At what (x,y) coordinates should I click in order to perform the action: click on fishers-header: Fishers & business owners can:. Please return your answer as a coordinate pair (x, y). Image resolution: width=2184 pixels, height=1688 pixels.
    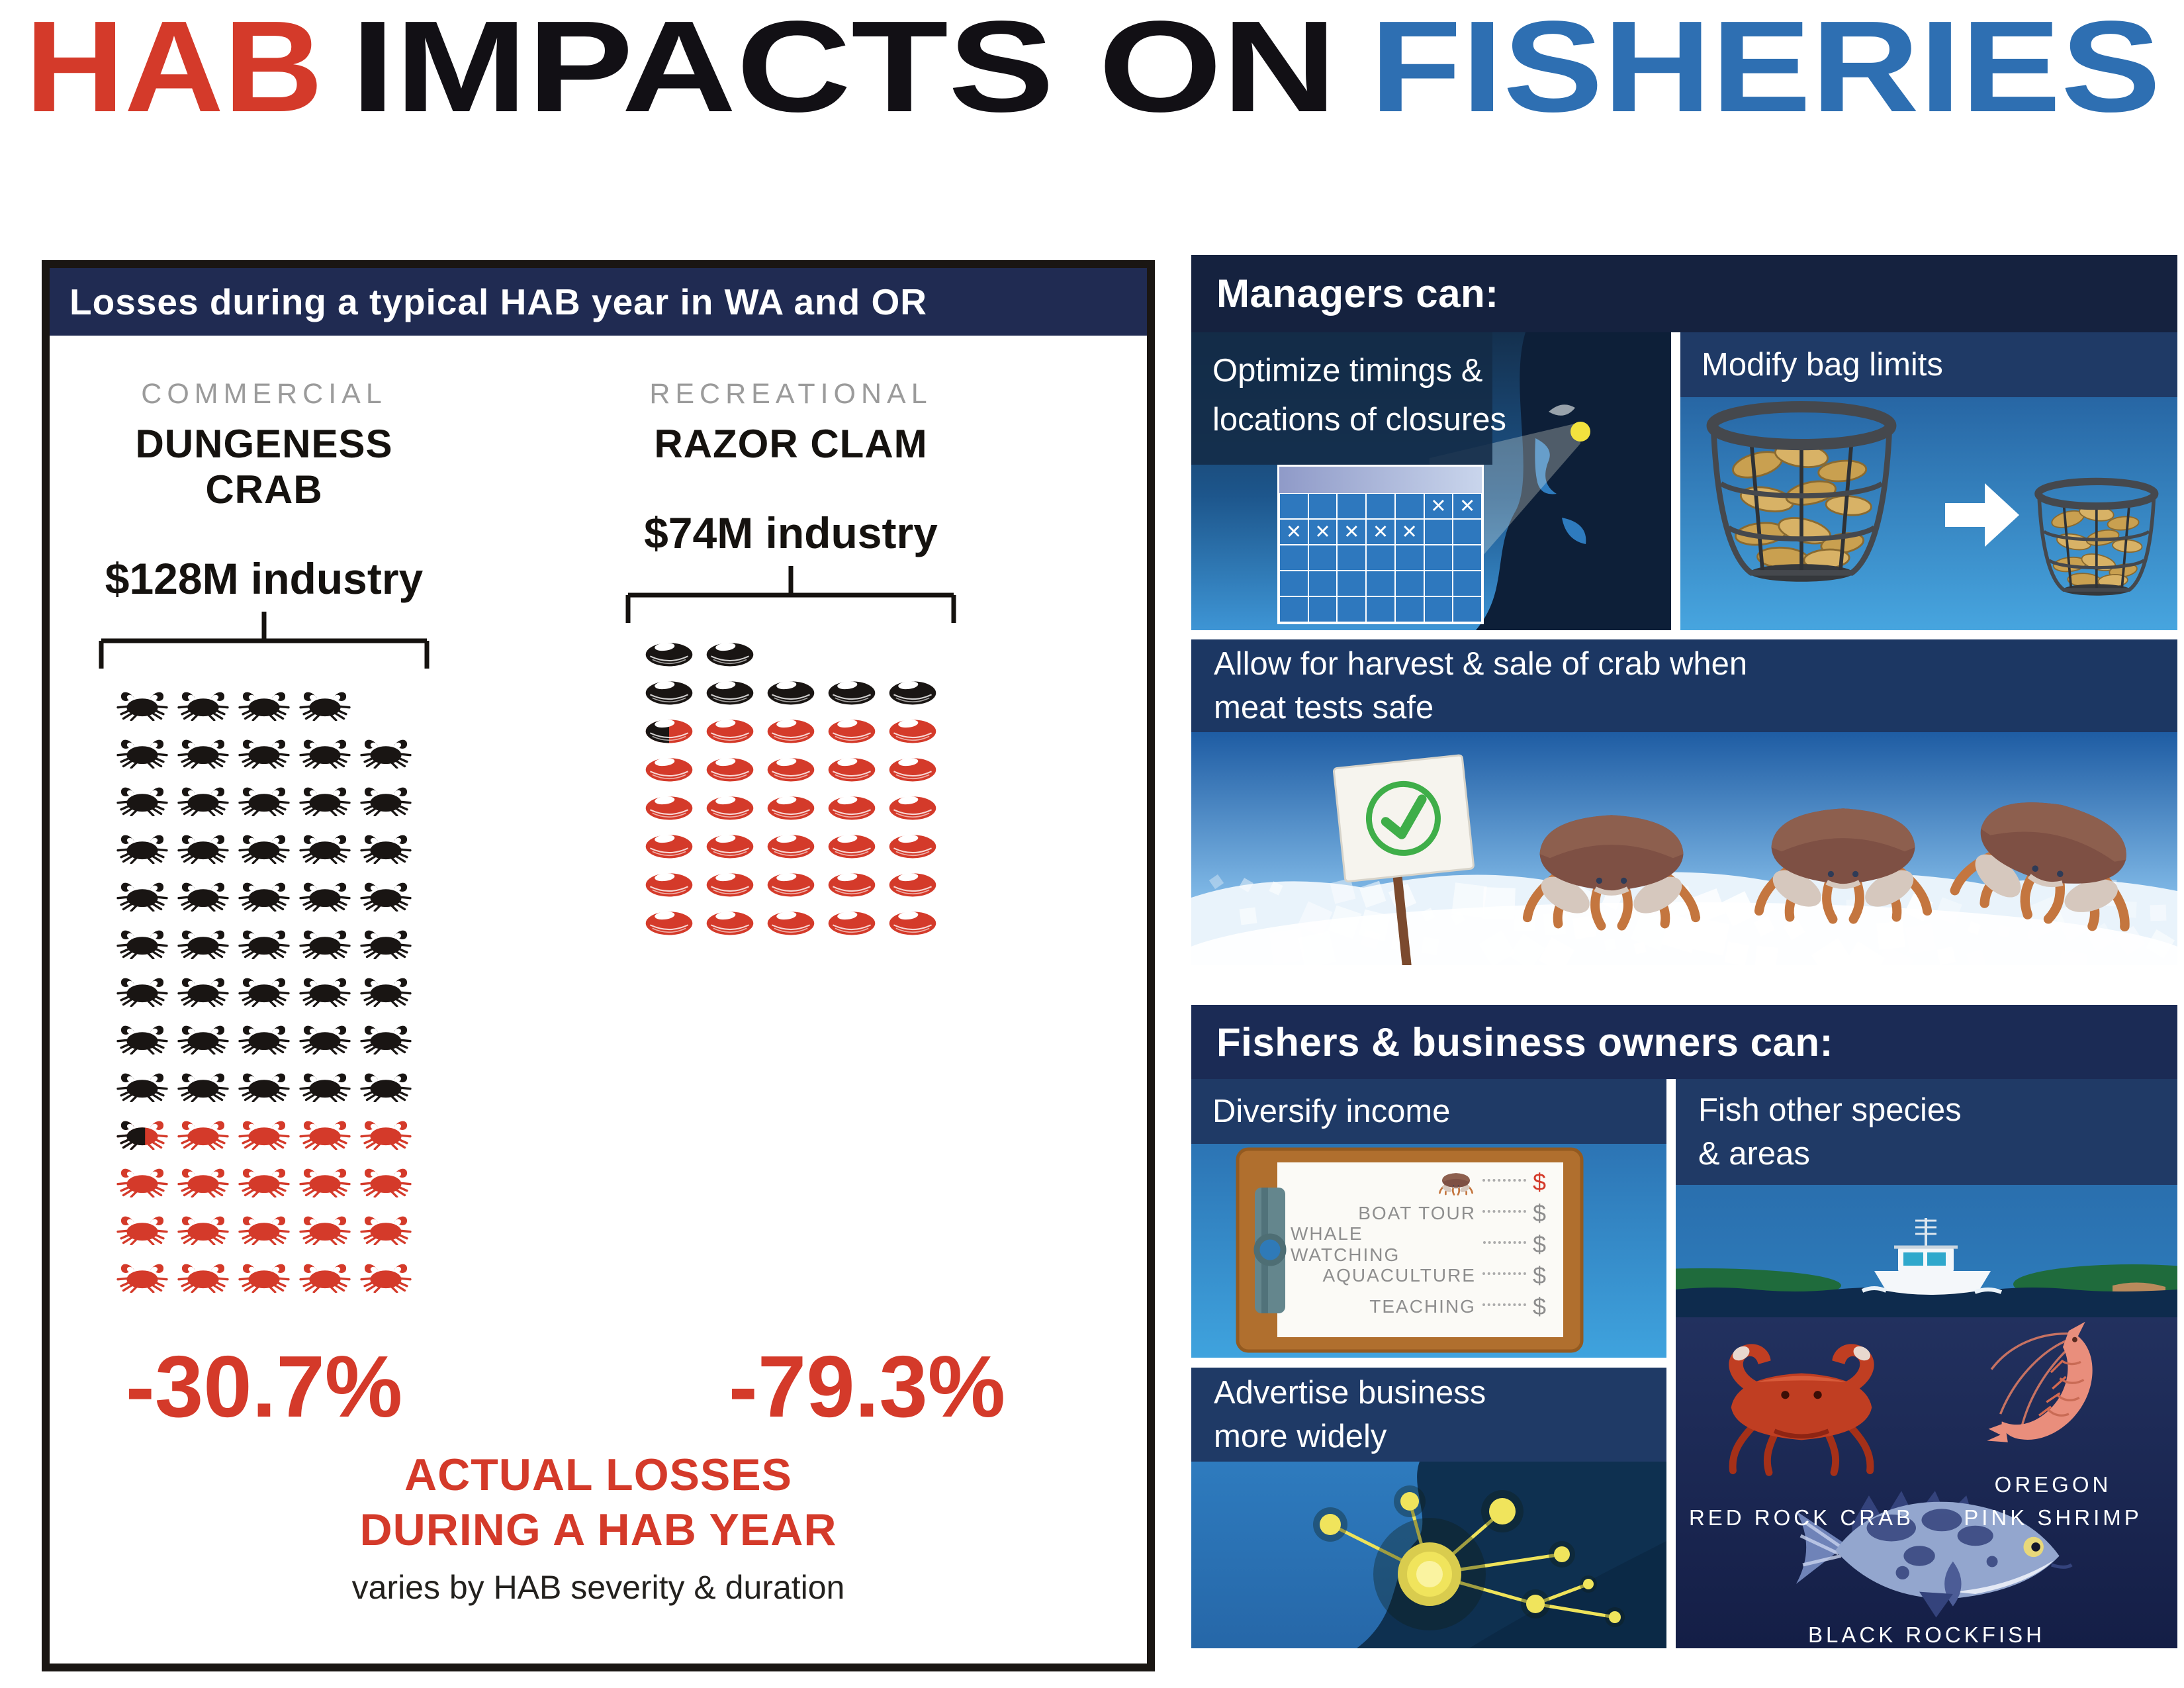
    Looking at the image, I should click on (1684, 1042).